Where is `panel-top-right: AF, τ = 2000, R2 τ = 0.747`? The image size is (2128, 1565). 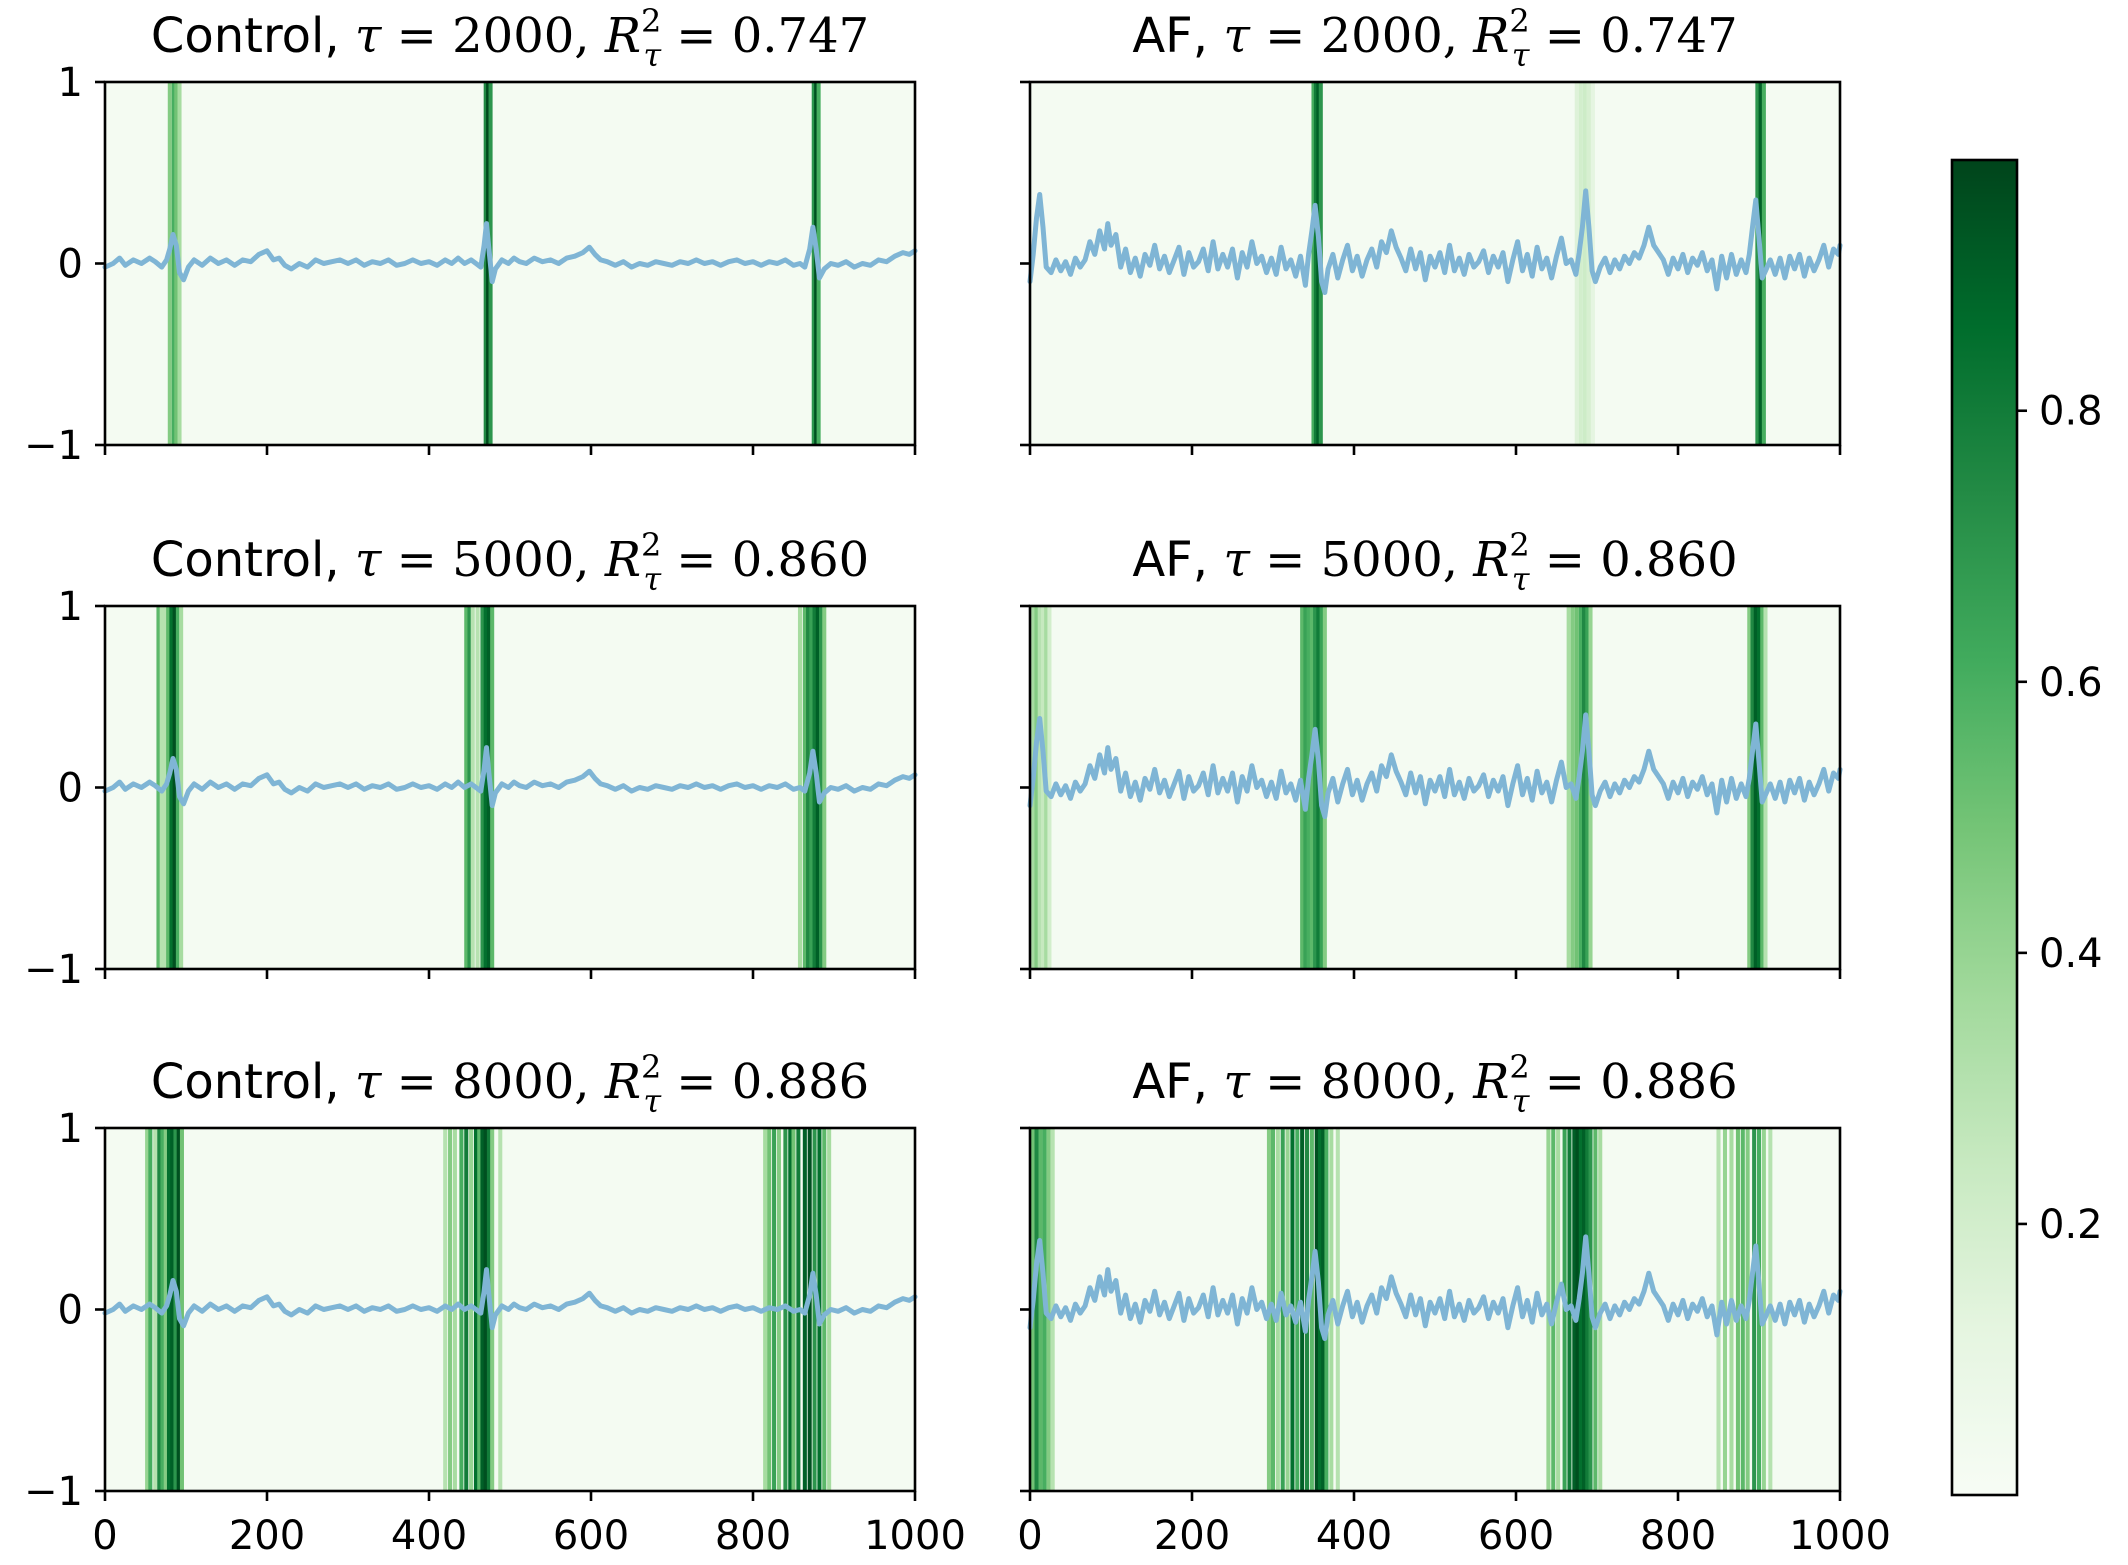 panel-top-right: AF, τ = 2000, R2 τ = 0.747 is located at coordinates (1431, 228).